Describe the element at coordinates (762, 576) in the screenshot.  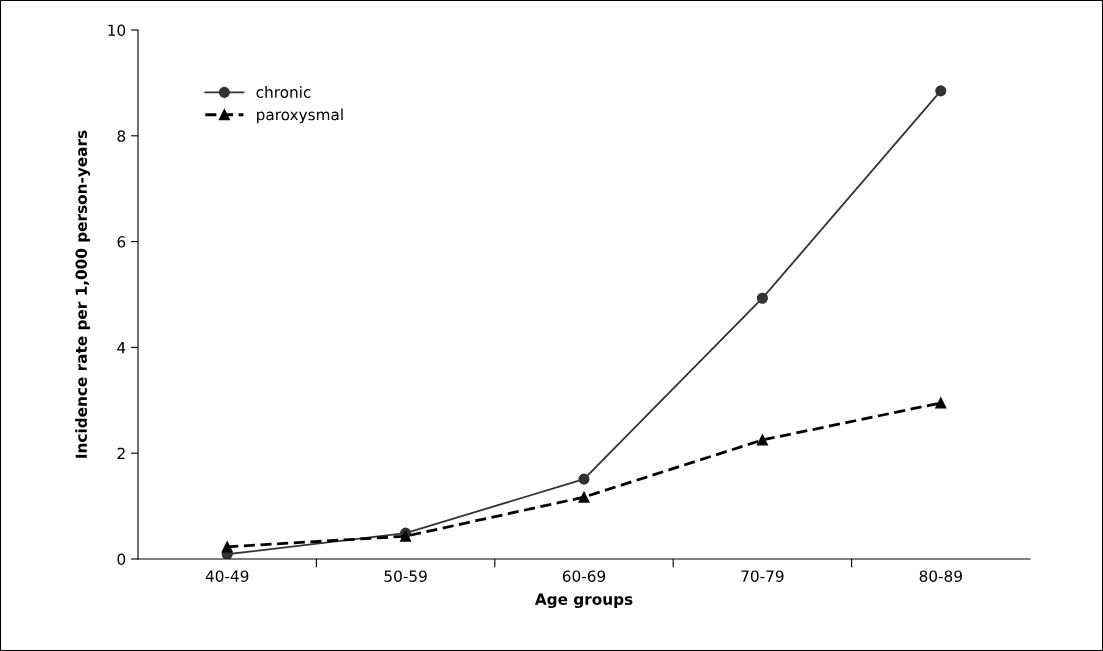
I see `x-tick-label: 70-79` at that location.